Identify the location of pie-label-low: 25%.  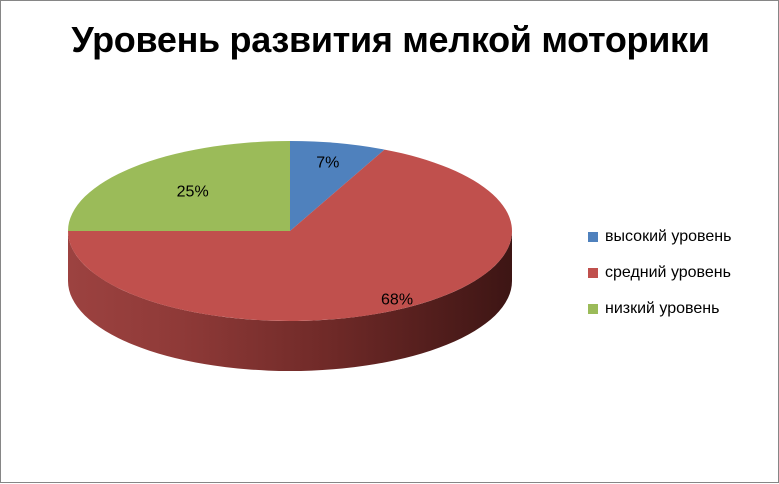
(193, 192).